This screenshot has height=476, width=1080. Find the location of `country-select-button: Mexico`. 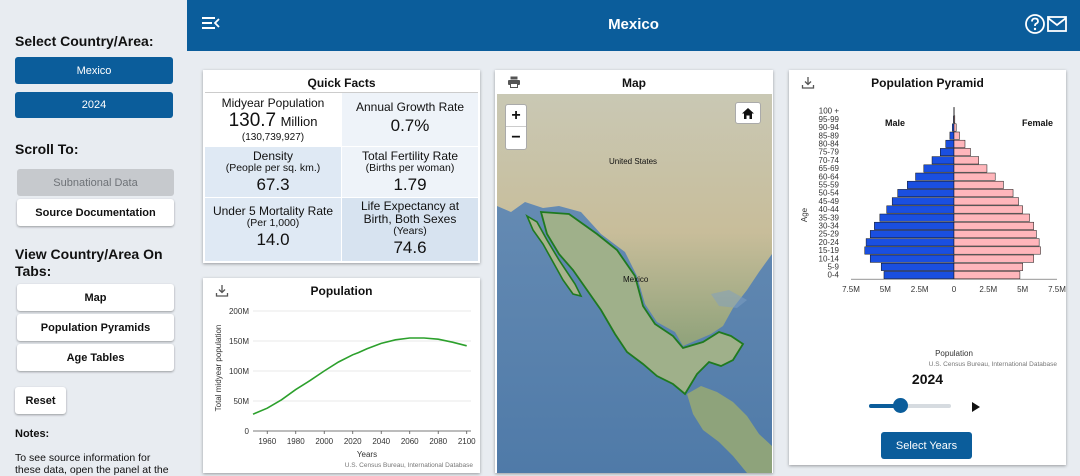

country-select-button: Mexico is located at coordinates (94, 70).